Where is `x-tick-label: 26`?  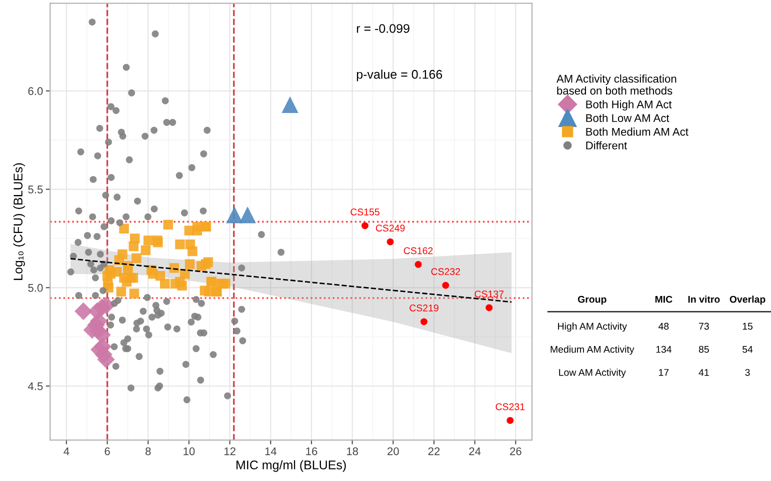
x-tick-label: 26 is located at coordinates (516, 451).